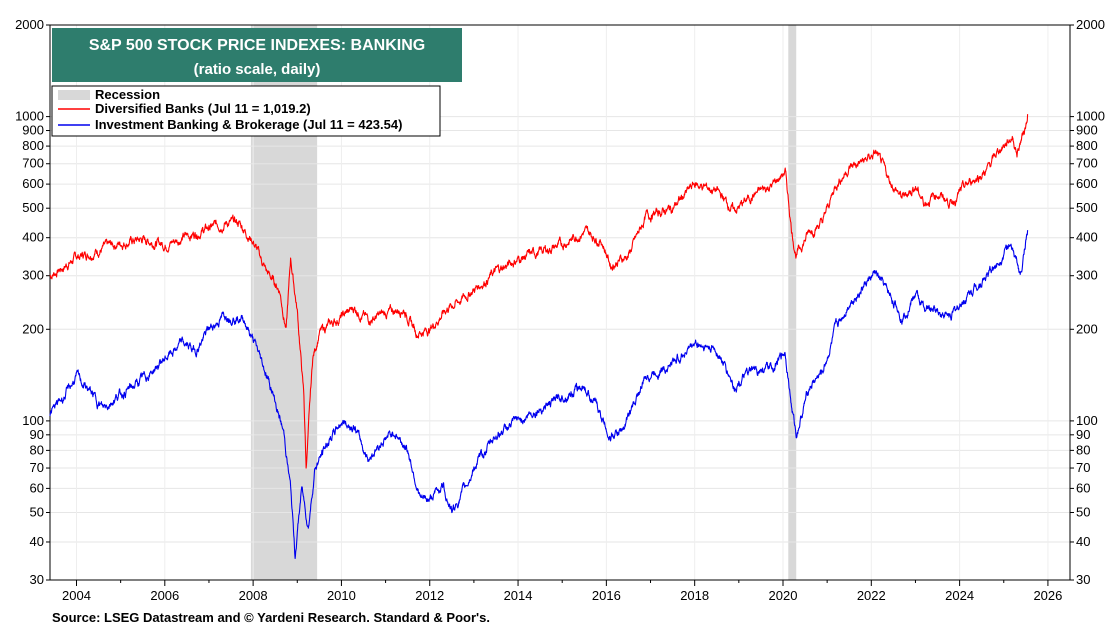  What do you see at coordinates (74, 95) in the screenshot?
I see `legend-recession-swatch` at bounding box center [74, 95].